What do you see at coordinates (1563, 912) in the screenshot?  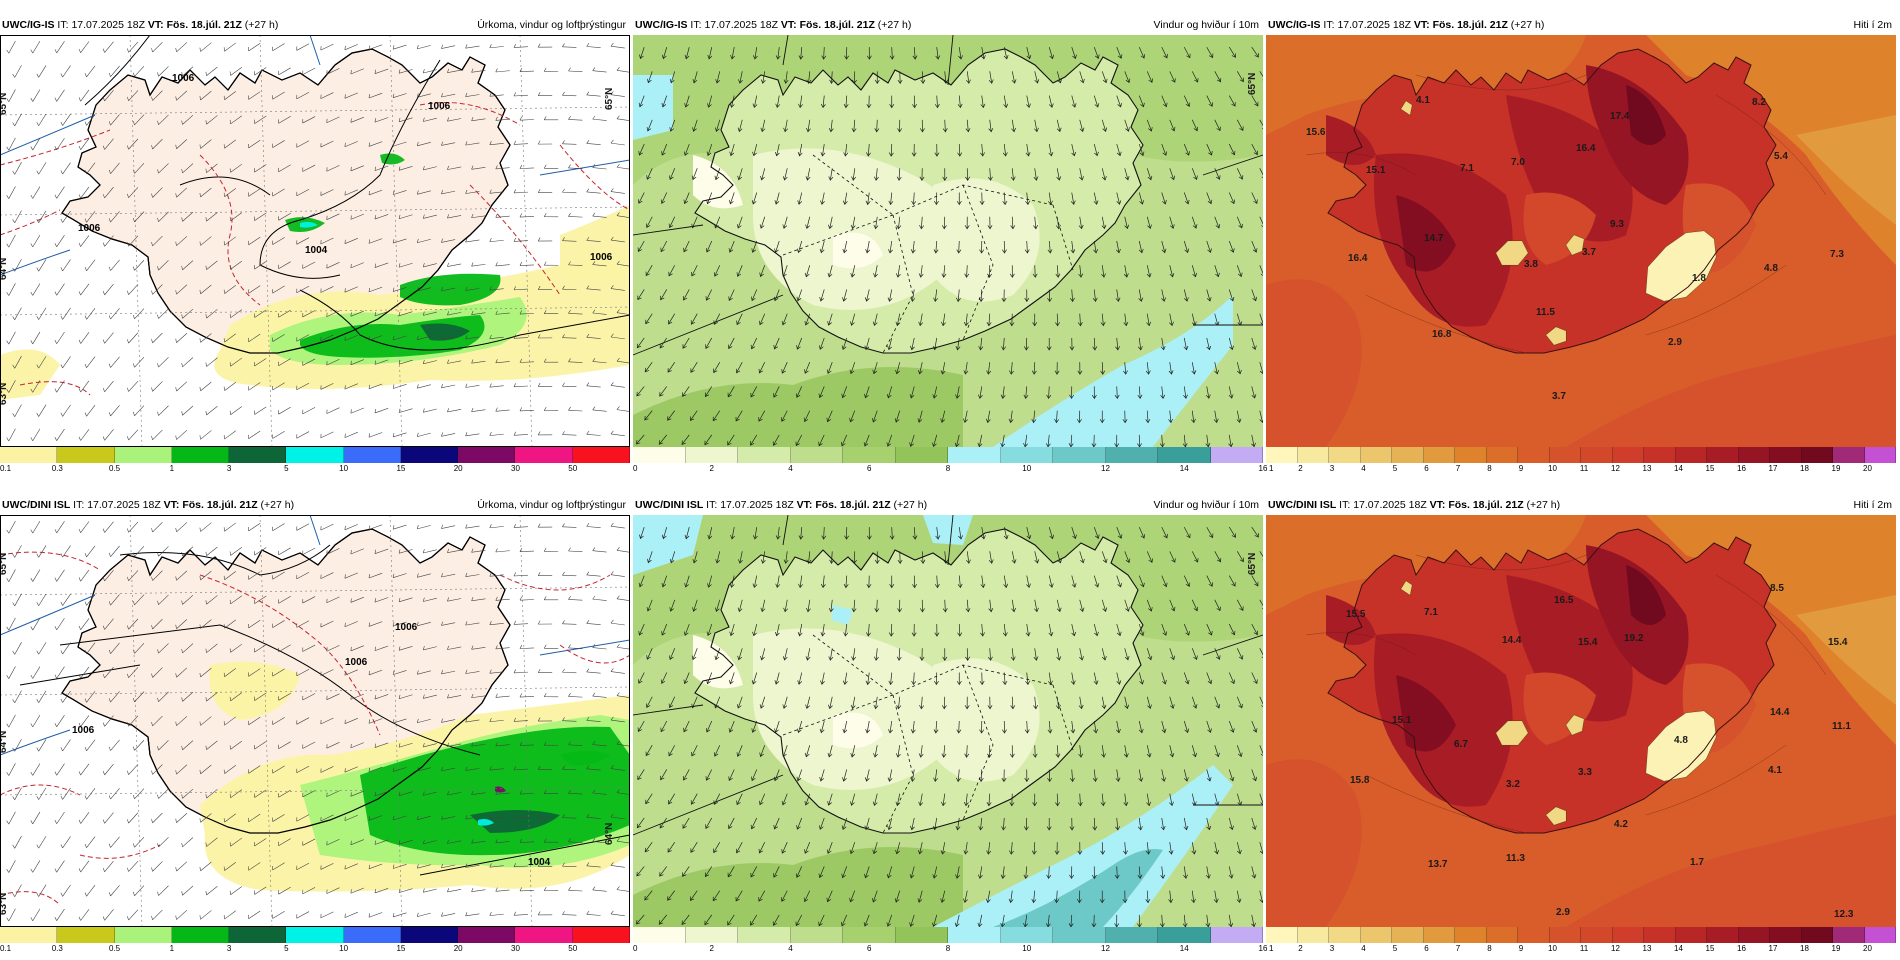 I see `temperature-value-label: 2.9` at bounding box center [1563, 912].